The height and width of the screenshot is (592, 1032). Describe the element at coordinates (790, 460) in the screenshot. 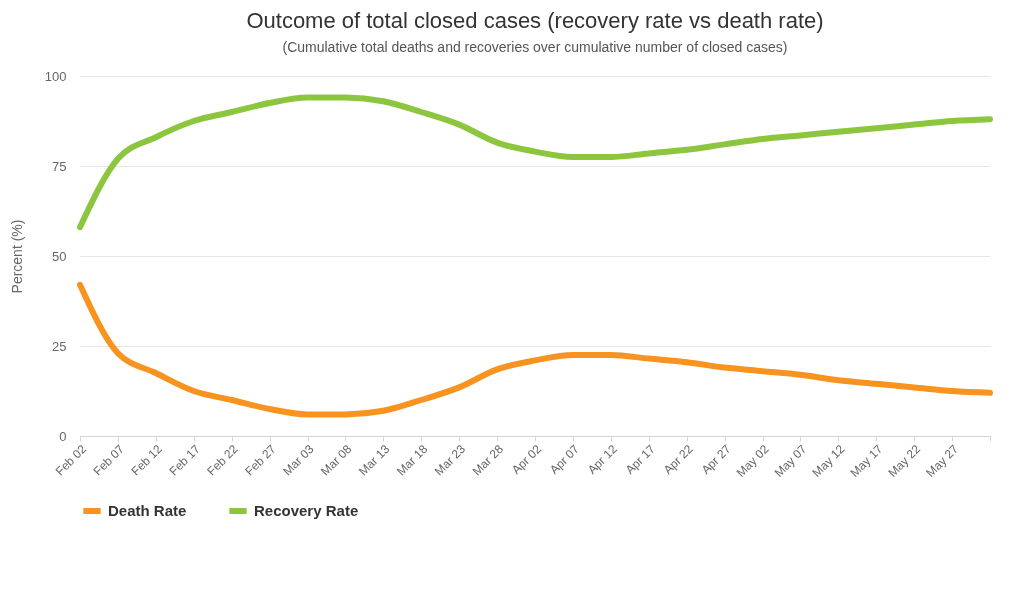

I see `x-tick-label: May 07` at that location.